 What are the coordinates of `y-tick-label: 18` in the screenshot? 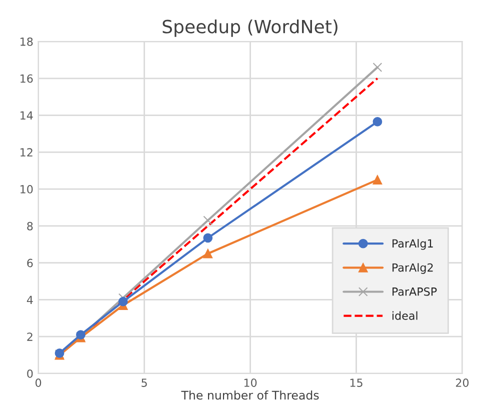 It's located at (26, 41).